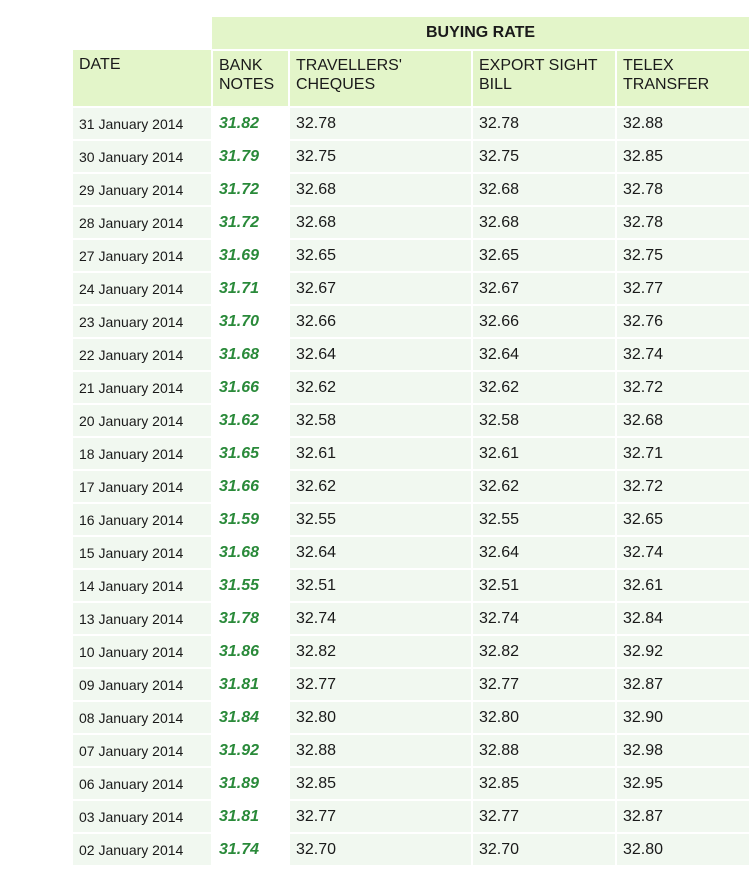 This screenshot has width=749, height=876. Describe the element at coordinates (251, 453) in the screenshot. I see `bank-notes-cell: 31.65` at that location.